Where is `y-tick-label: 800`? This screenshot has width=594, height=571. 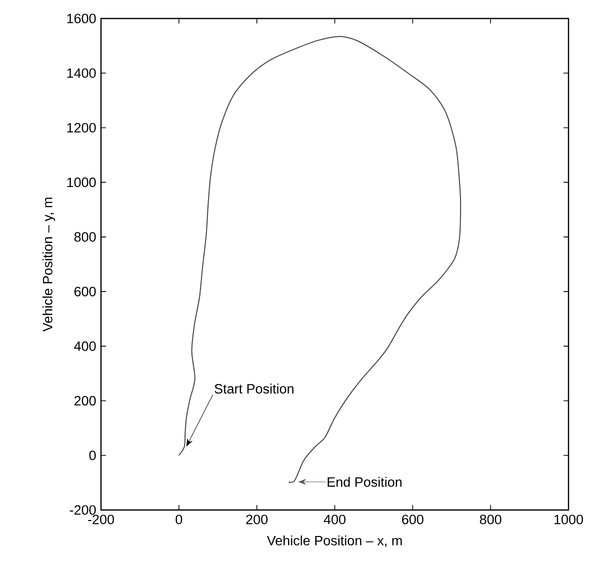
y-tick-label: 800 is located at coordinates (85, 237).